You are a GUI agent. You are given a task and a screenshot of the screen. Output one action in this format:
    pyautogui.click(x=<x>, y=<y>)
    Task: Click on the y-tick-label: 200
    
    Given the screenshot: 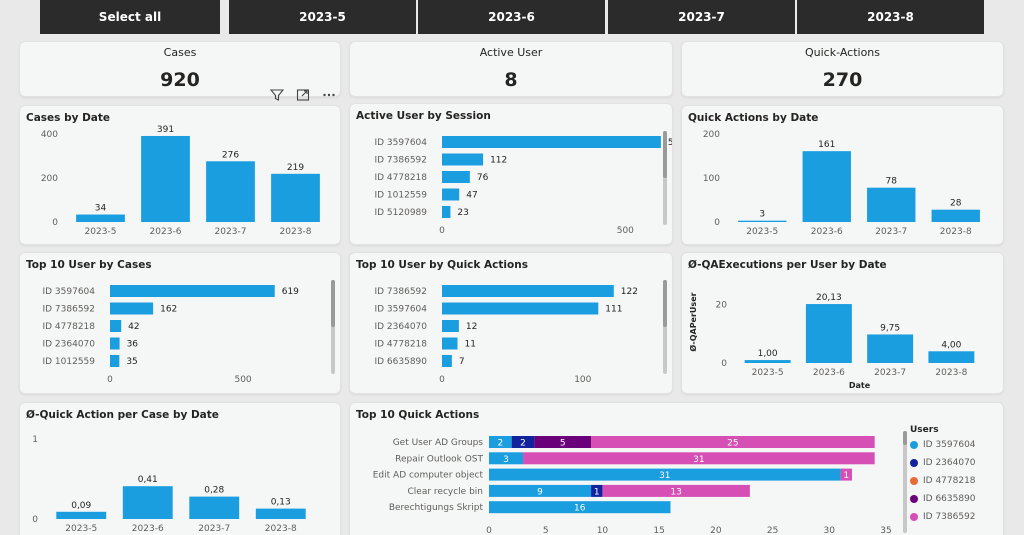 What is the action you would take?
    pyautogui.click(x=49, y=179)
    